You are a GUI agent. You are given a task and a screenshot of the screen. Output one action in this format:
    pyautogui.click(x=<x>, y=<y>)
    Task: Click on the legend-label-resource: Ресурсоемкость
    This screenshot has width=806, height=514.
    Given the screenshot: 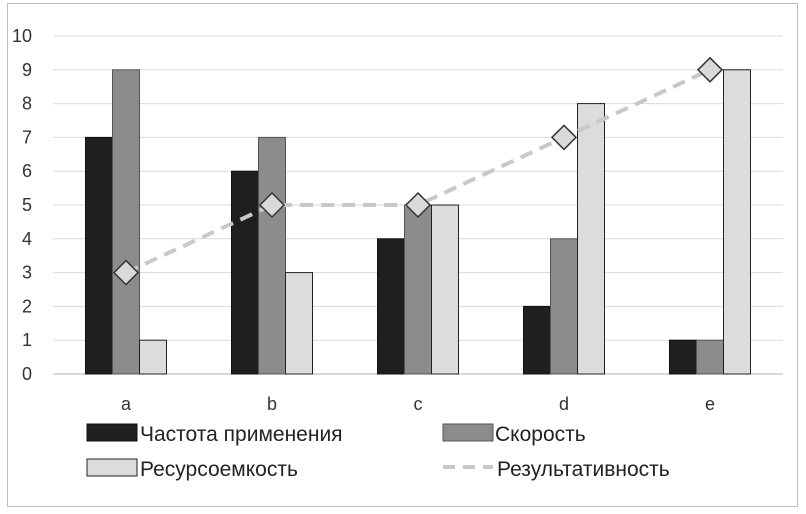 What is the action you would take?
    pyautogui.click(x=219, y=469)
    